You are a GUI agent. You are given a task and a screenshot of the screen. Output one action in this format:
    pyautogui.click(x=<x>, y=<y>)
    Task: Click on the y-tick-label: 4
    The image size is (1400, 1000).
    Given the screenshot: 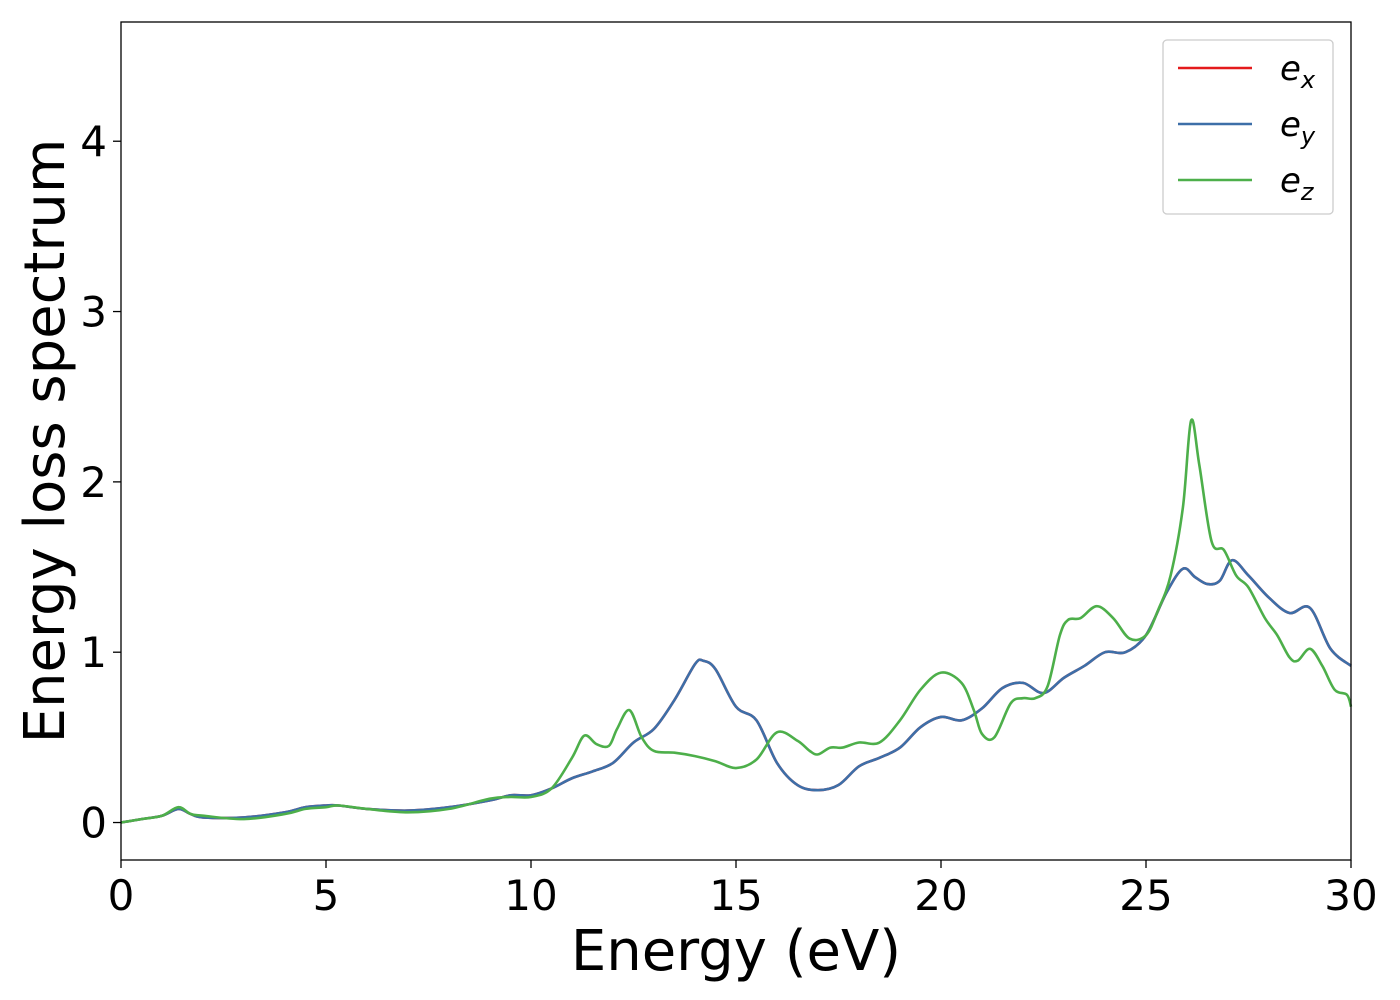 What is the action you would take?
    pyautogui.click(x=93, y=141)
    